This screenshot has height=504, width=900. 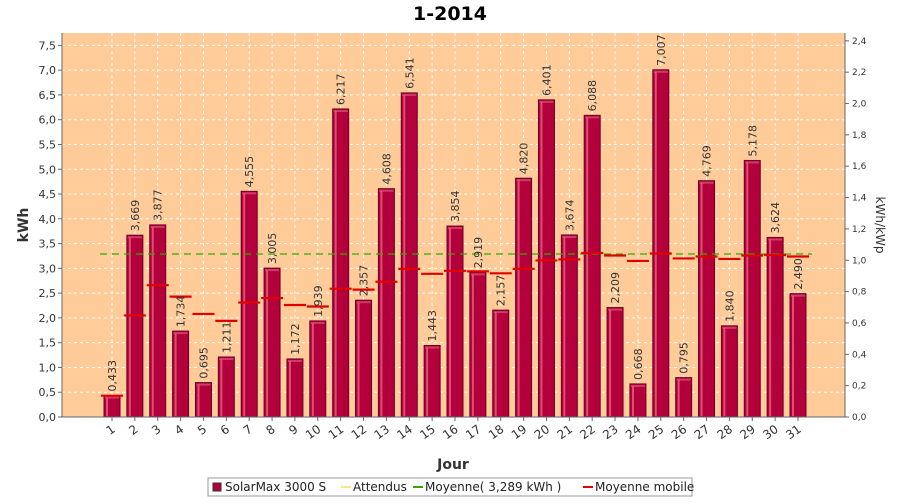 I want to click on y-axis-right: 0,0 0,2 0,4 0,6 0,8 1,0 1,2 1,4 1,6 1,8 2,0 2,2 2,4, so click(x=855, y=228).